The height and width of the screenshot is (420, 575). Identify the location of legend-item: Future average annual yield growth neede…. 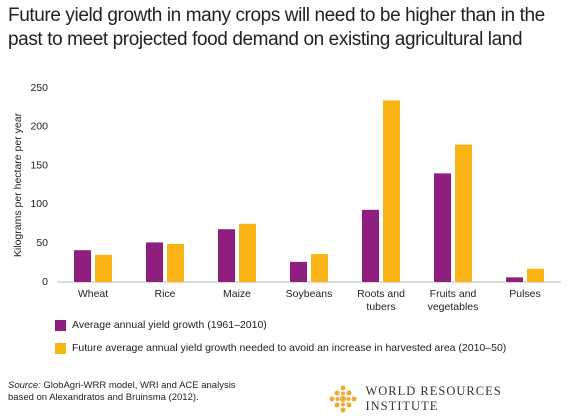
(280, 348).